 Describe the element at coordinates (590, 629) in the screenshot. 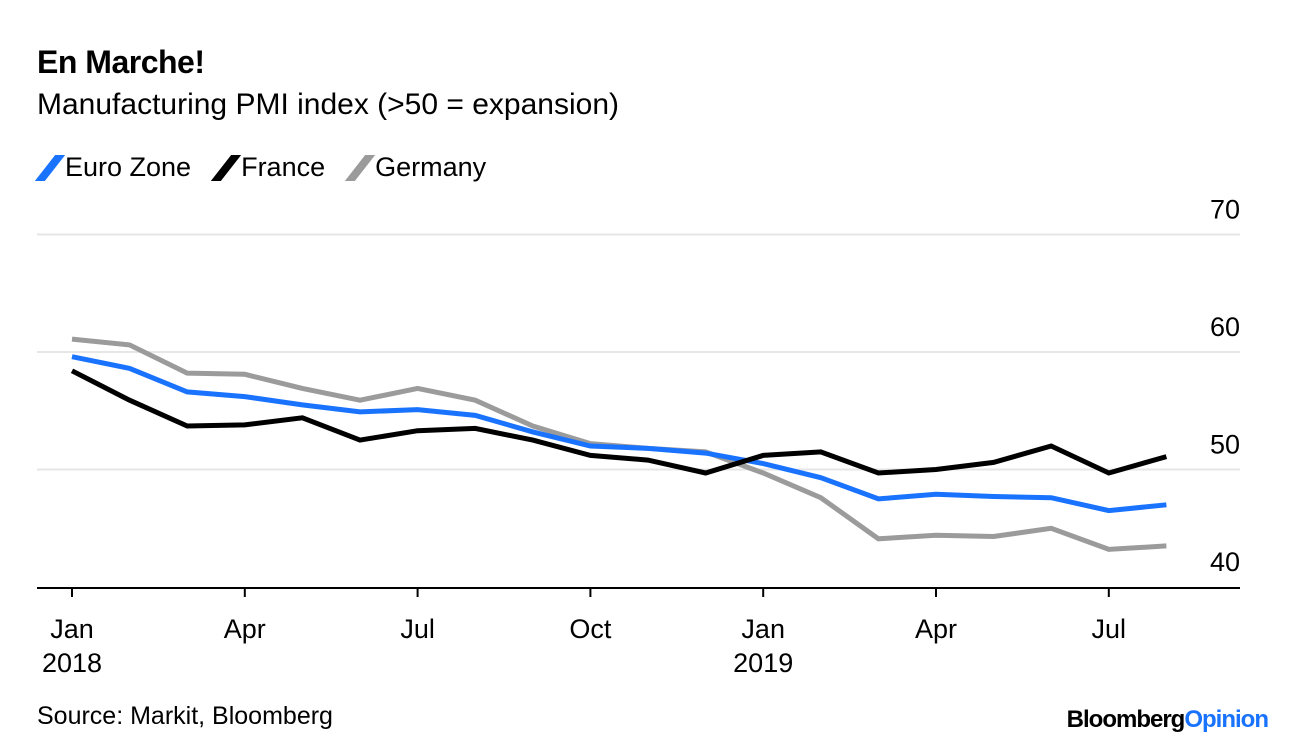

I see `x-tick-label: Oct` at that location.